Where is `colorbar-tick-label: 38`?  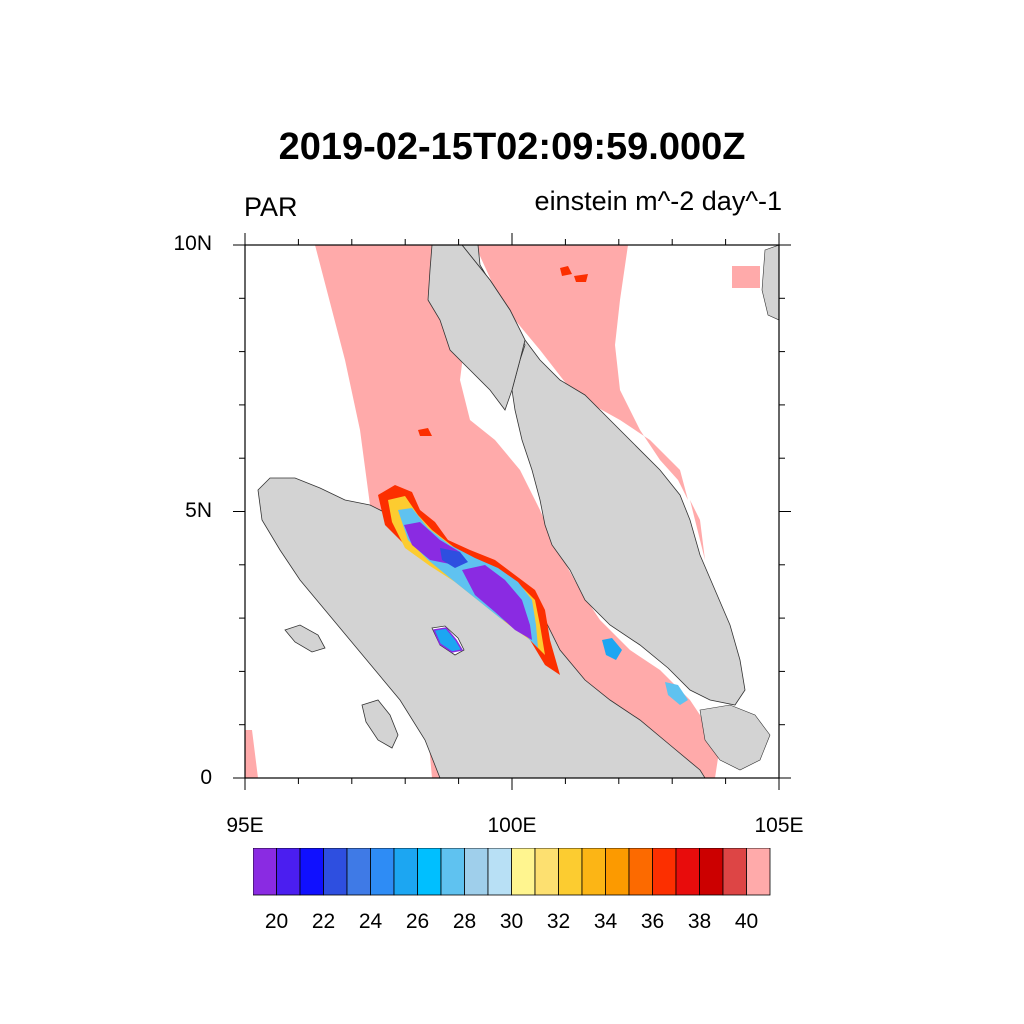 colorbar-tick-label: 38 is located at coordinates (699, 921).